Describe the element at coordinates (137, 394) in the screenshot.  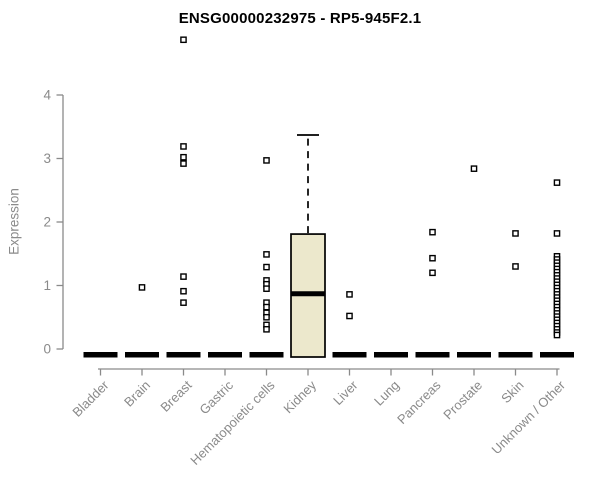
I see `x-tick-label: Brain` at that location.